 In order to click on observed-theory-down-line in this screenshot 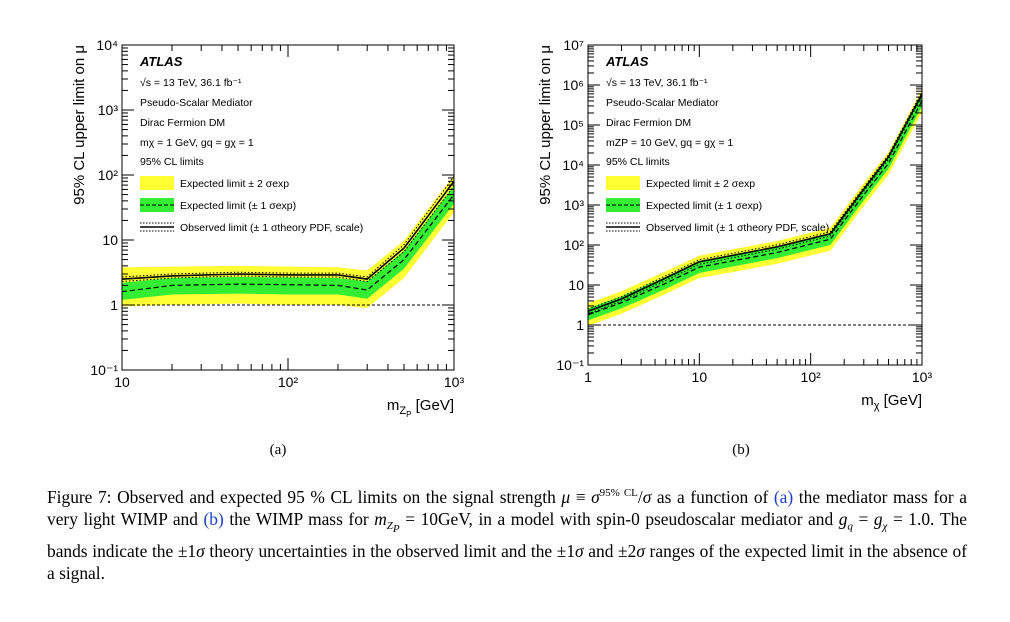, I will do `click(755, 205)`.